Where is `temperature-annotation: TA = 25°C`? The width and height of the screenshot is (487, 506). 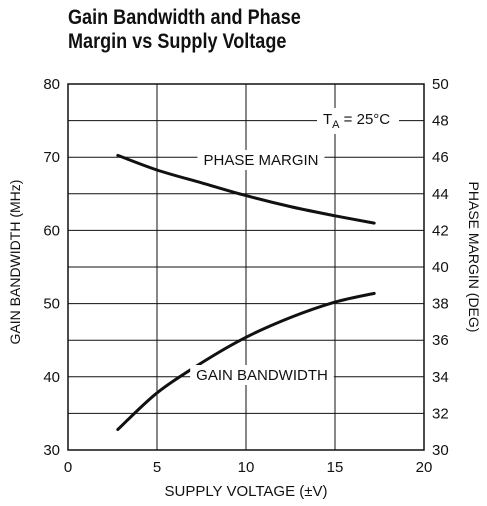
temperature-annotation: TA = 25°C is located at coordinates (356, 121).